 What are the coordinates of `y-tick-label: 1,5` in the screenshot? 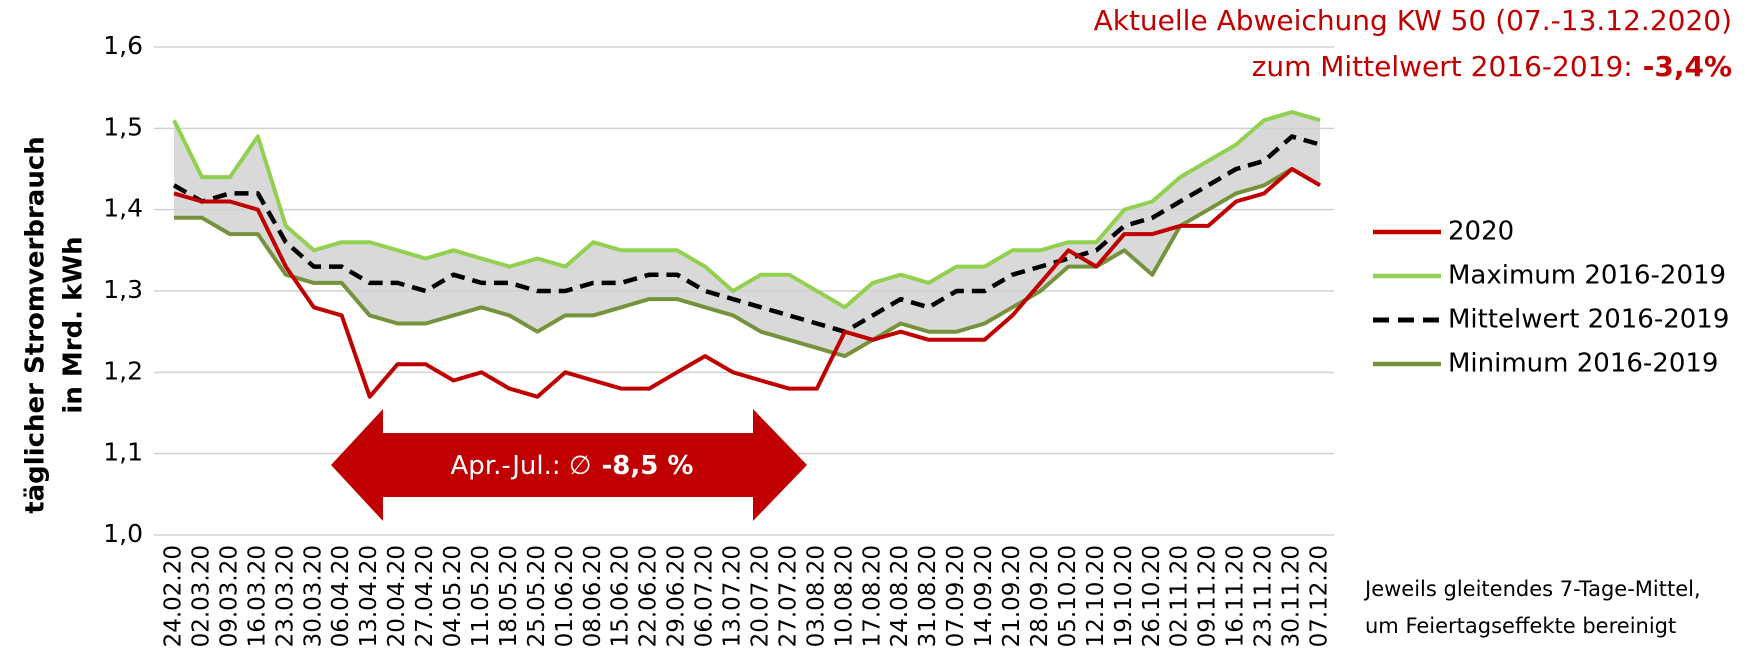 It's located at (123, 126).